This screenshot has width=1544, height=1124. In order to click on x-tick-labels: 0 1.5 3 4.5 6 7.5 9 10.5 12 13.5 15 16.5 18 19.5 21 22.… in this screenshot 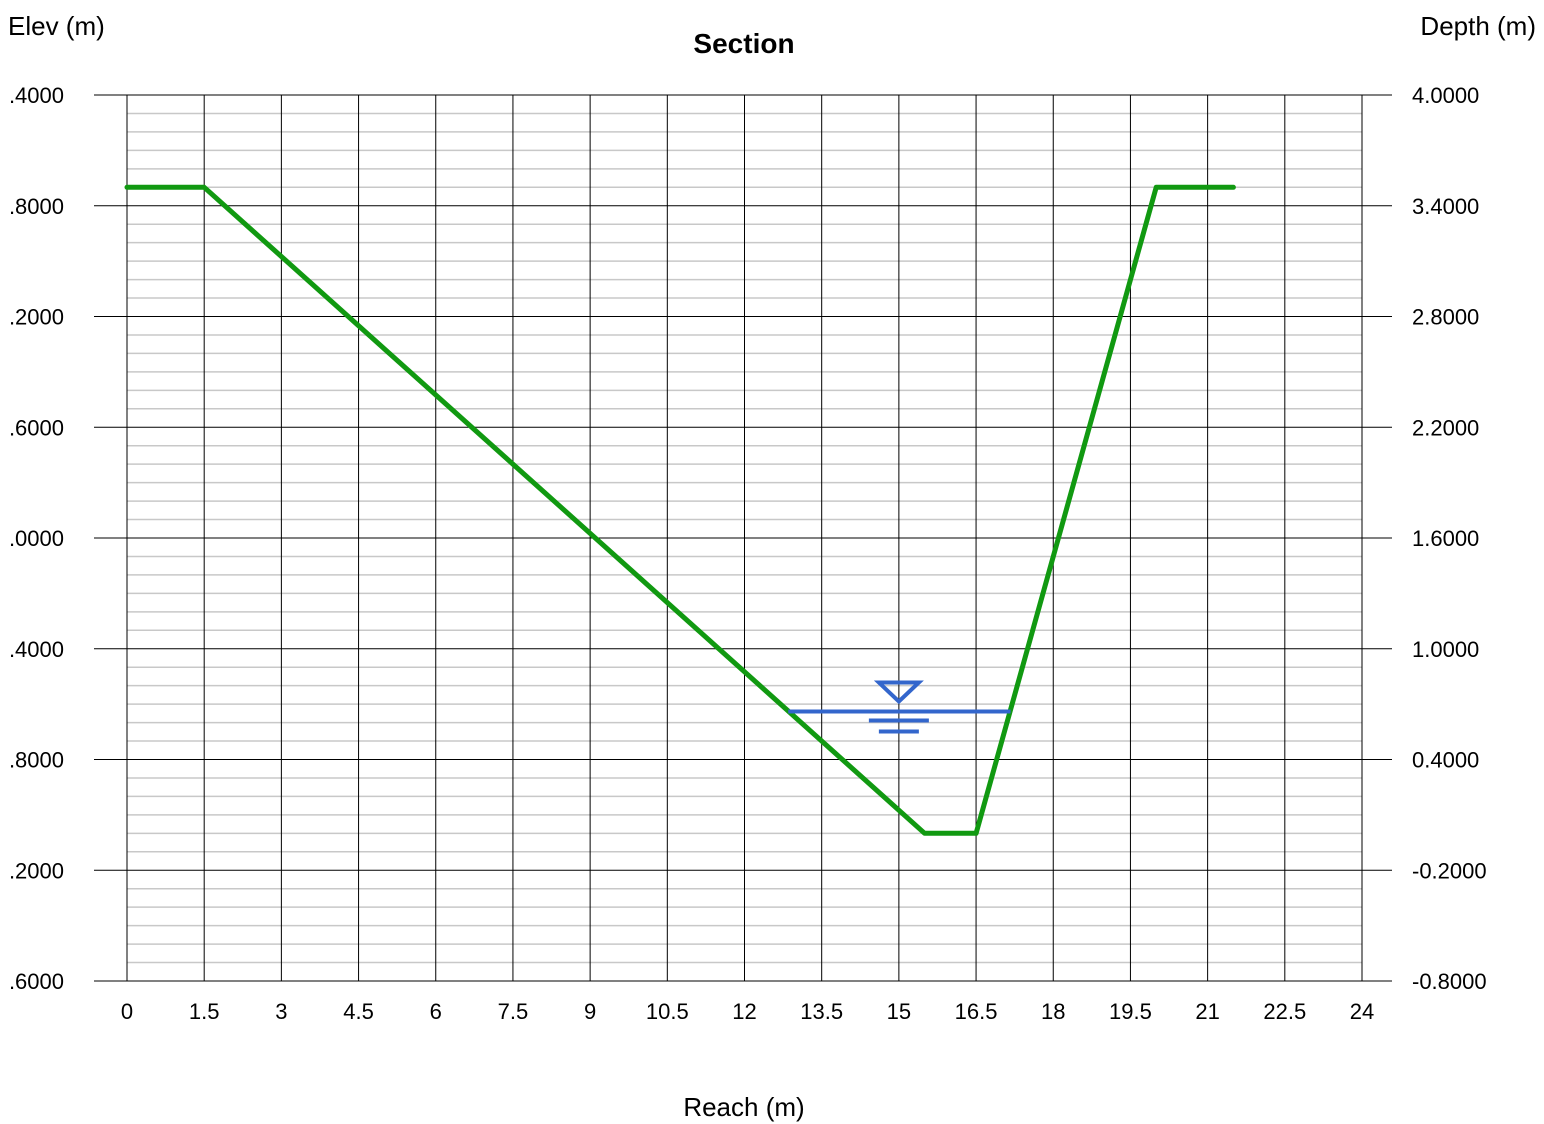, I will do `click(747, 1011)`.